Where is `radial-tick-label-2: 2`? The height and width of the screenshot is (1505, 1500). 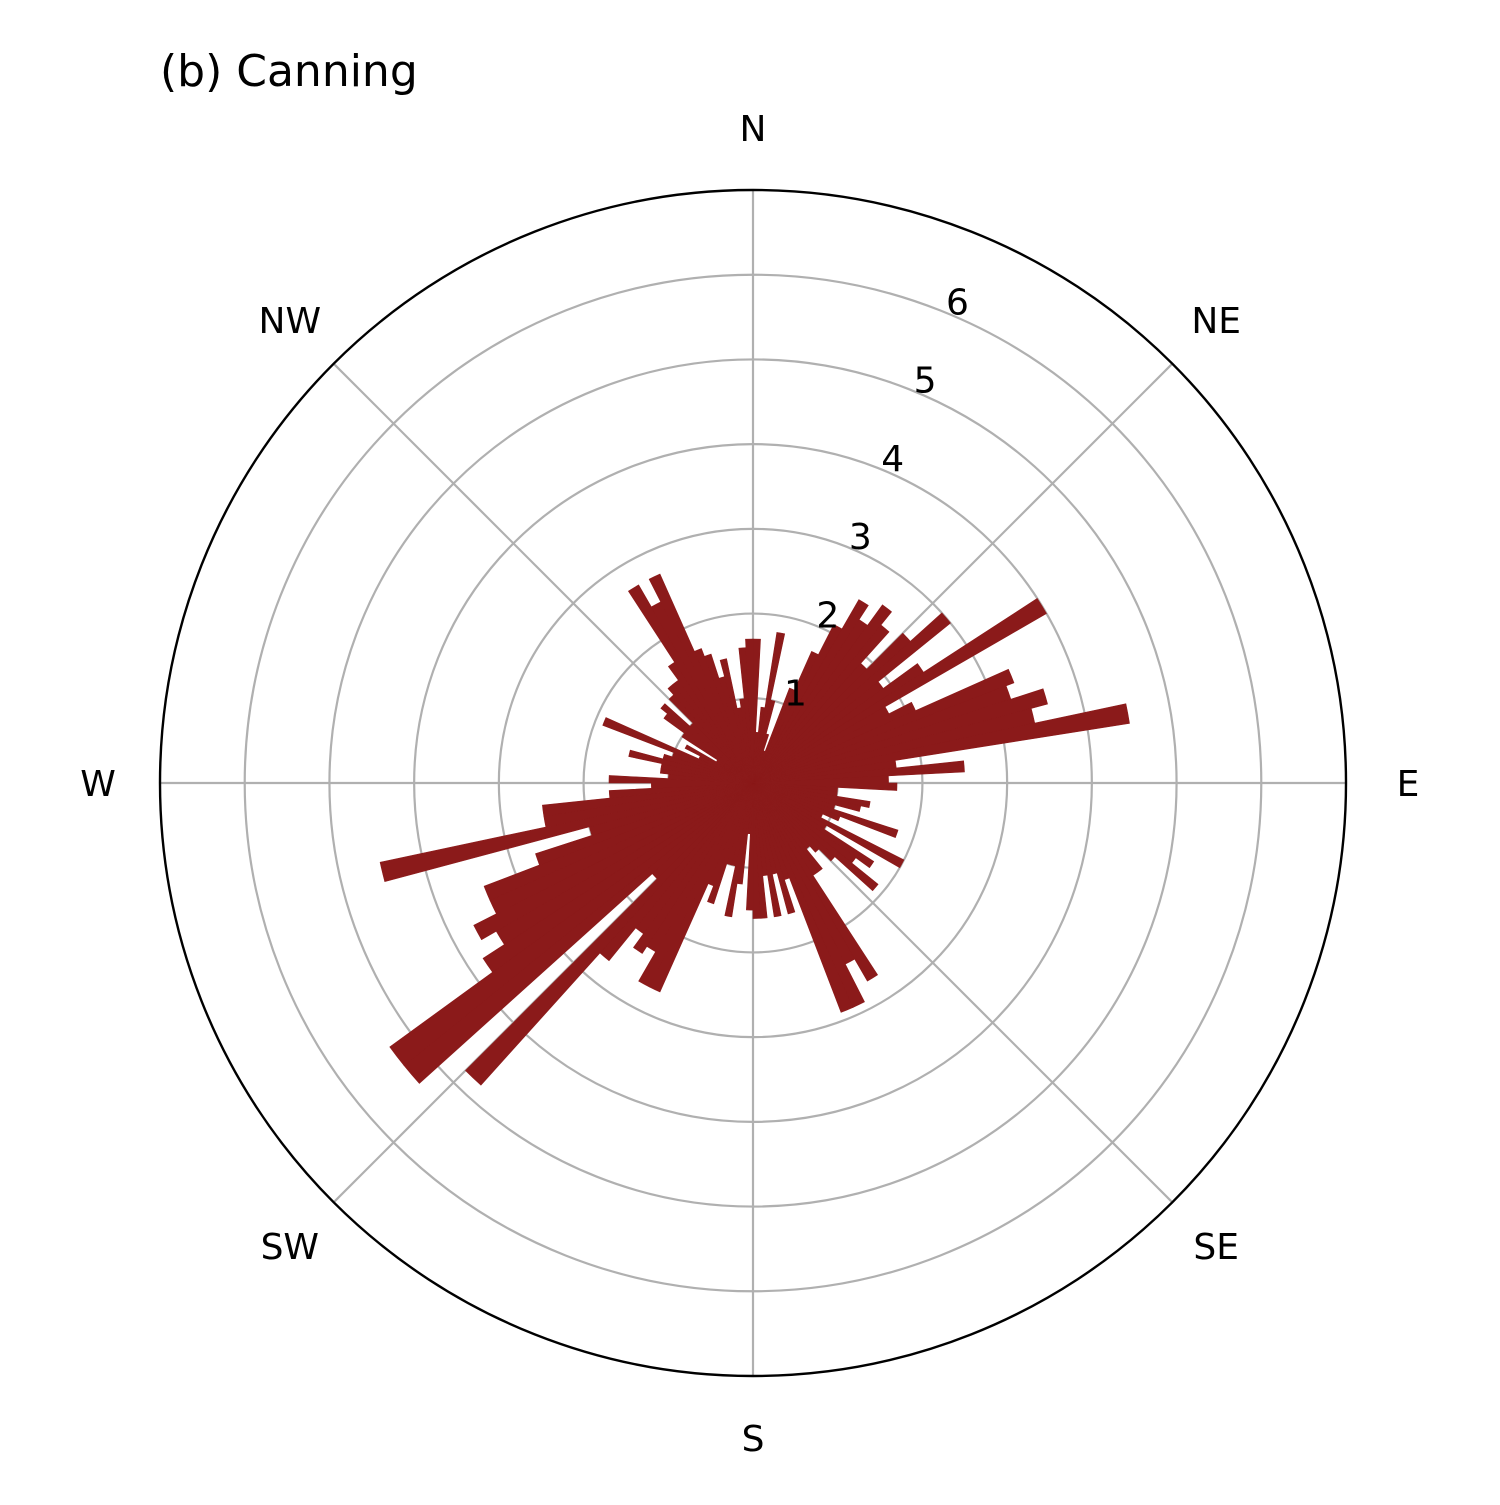 radial-tick-label-2: 2 is located at coordinates (827, 616).